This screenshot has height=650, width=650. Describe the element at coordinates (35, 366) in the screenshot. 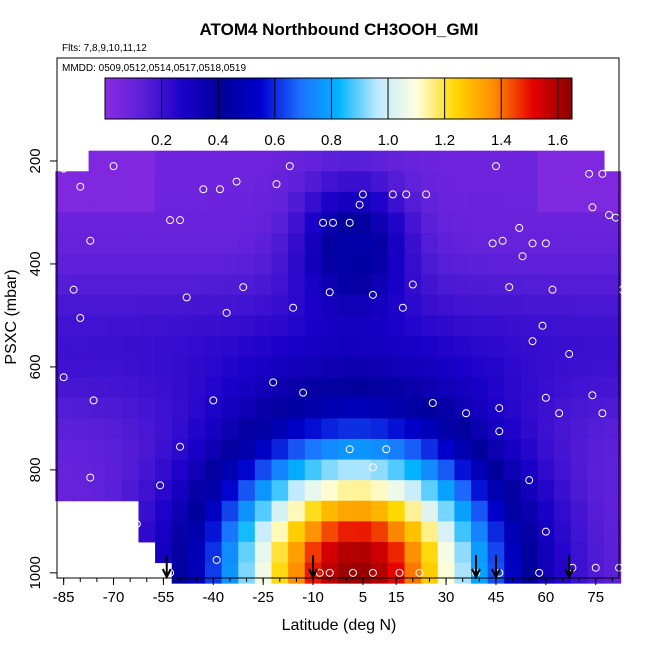

I see `y-tick-label: 600` at that location.